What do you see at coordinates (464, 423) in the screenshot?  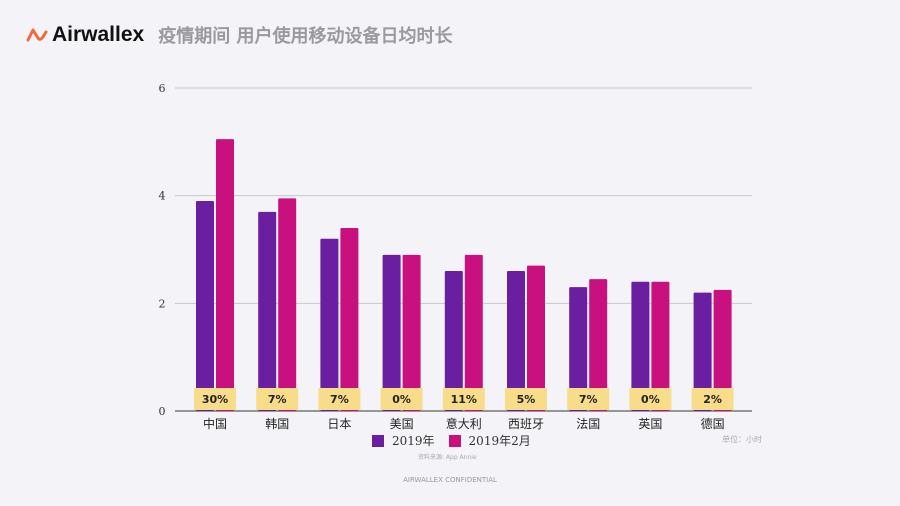 I see `x-tick-label: 意大利` at bounding box center [464, 423].